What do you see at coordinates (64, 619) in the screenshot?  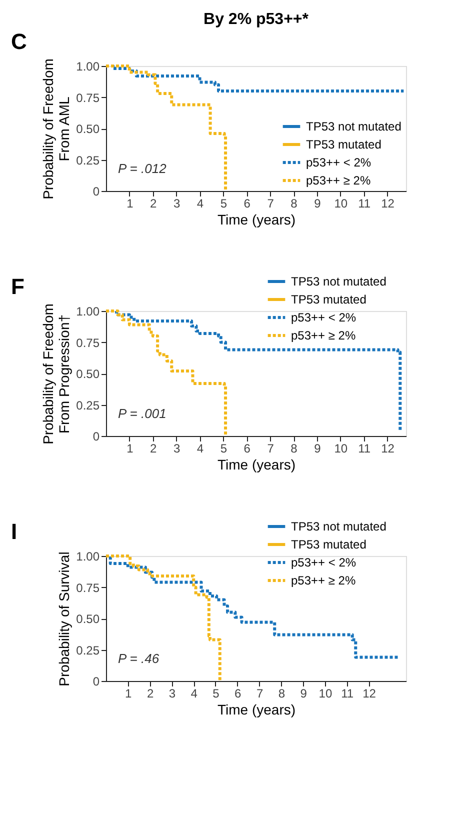 I see `y-axis-title: Probability of Survival` at bounding box center [64, 619].